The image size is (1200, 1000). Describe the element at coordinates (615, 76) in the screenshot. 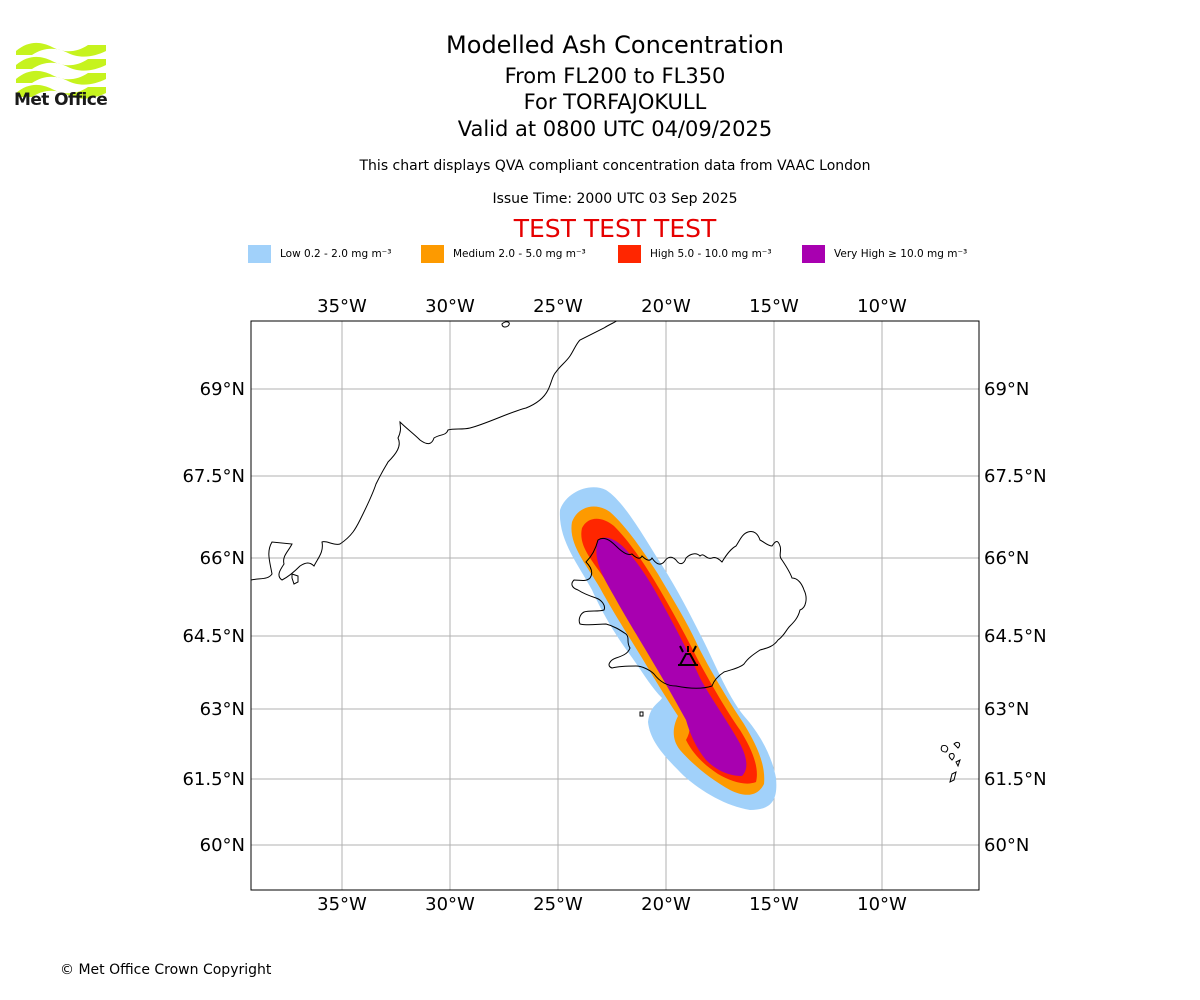

I see `flight-level-range: From FL200 to FL350` at that location.